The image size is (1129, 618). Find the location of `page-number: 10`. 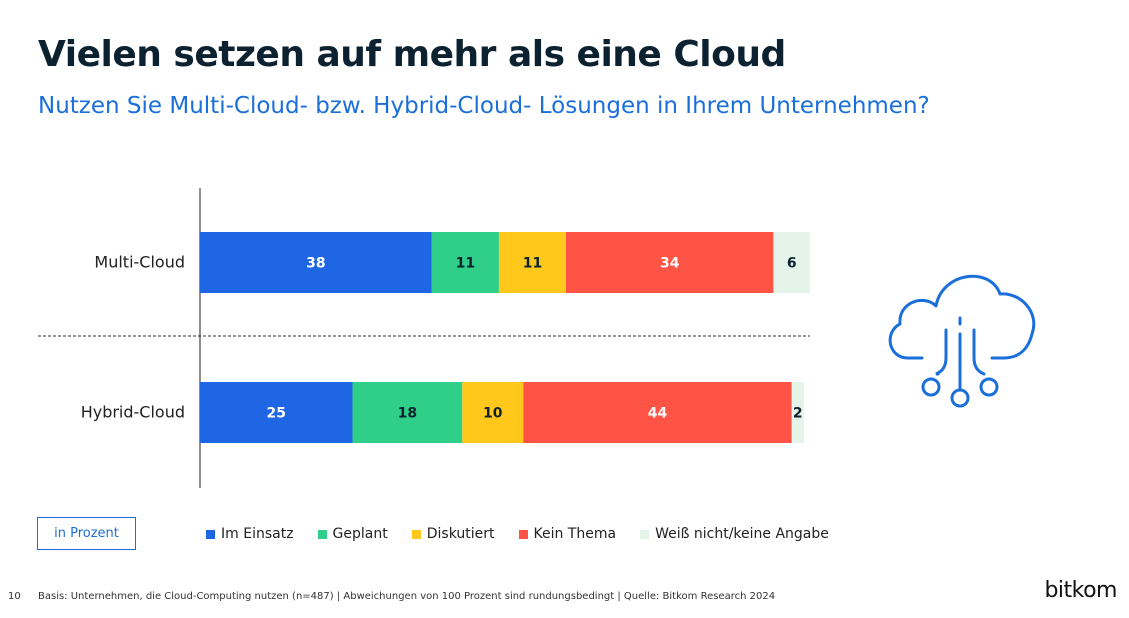

page-number: 10 is located at coordinates (14, 596).